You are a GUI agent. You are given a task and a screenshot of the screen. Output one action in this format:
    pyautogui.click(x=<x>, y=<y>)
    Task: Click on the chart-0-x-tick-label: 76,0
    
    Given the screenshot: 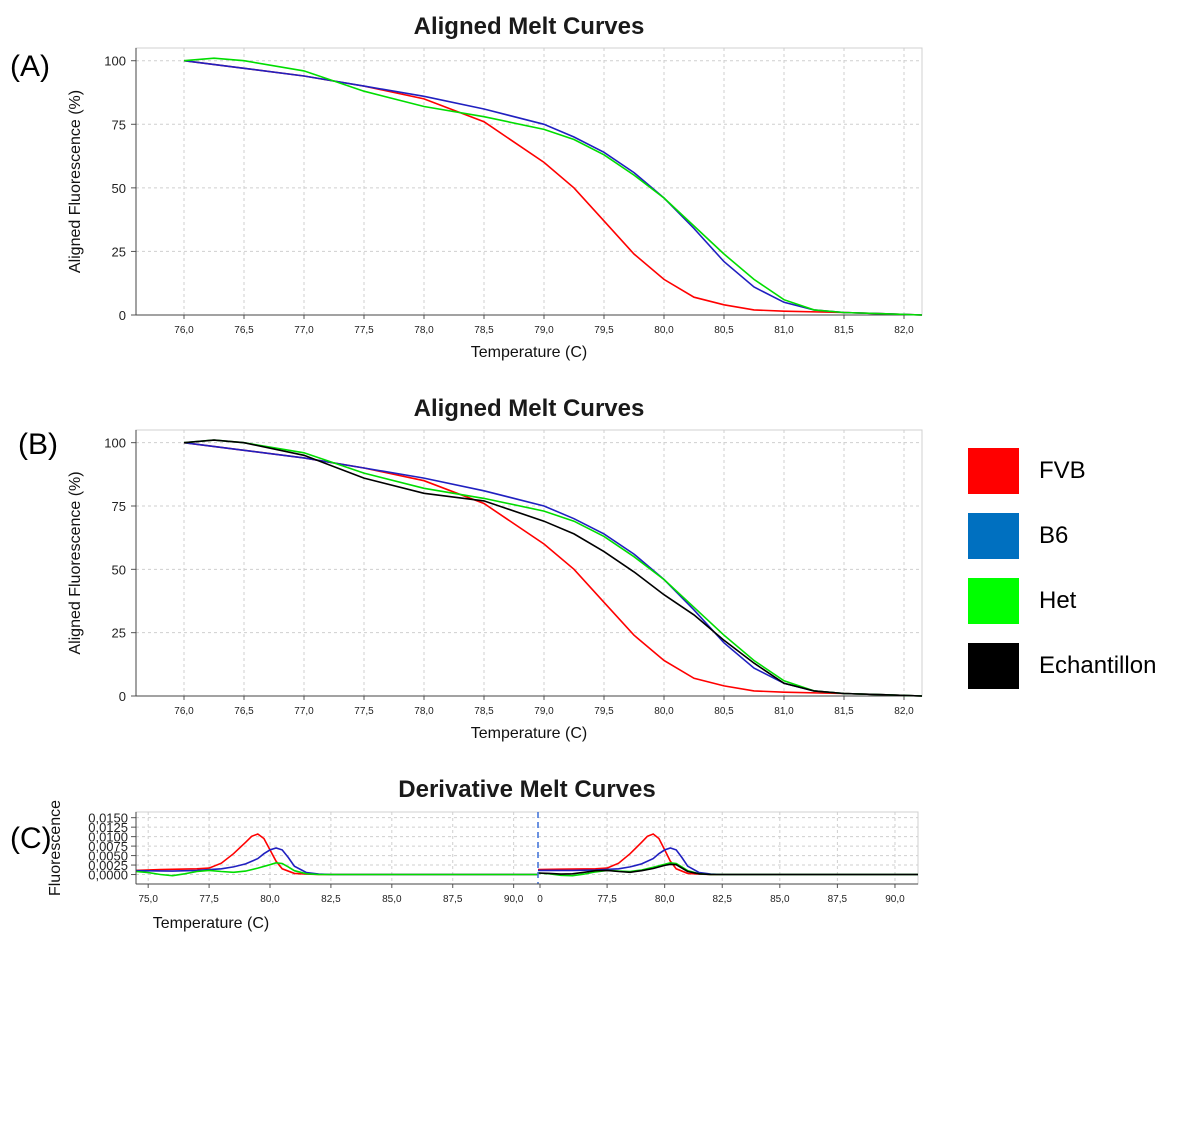 What is the action you would take?
    pyautogui.click(x=184, y=330)
    